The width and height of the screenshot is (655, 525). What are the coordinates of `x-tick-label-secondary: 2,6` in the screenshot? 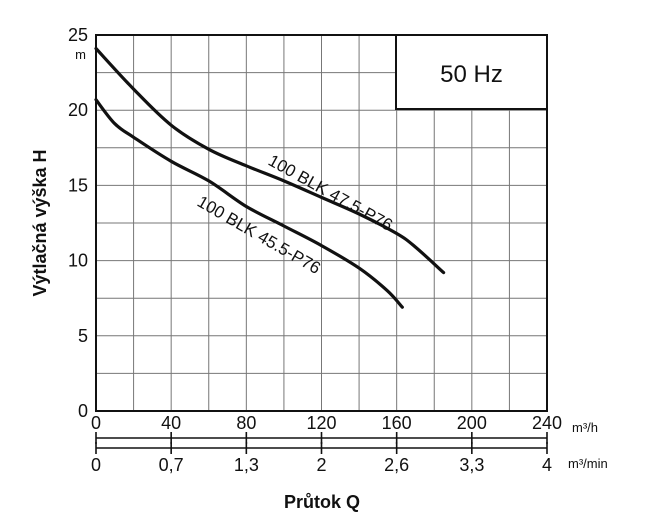 It's located at (396, 465).